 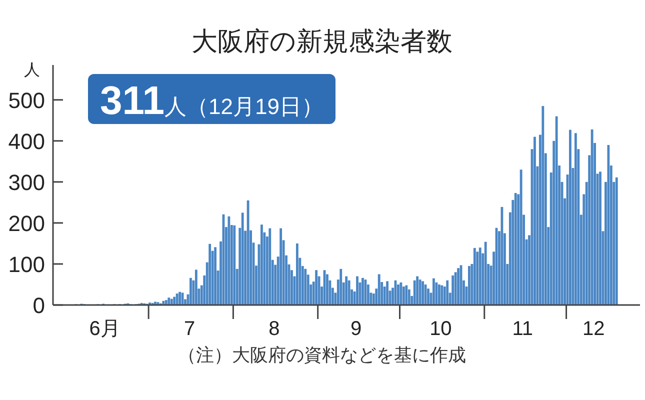 What do you see at coordinates (26, 223) in the screenshot?
I see `y-tick-label: 200` at bounding box center [26, 223].